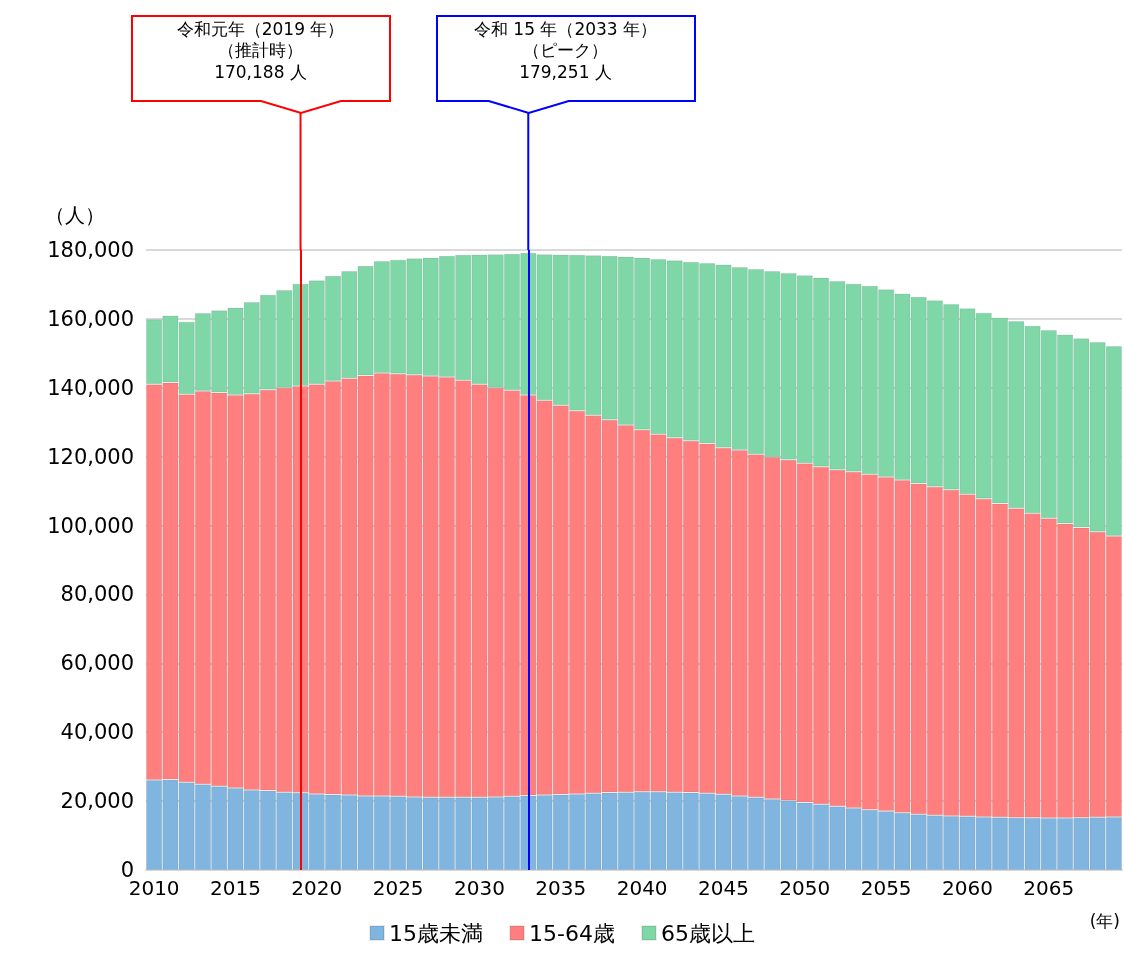 The height and width of the screenshot is (955, 1124). What do you see at coordinates (642, 888) in the screenshot?
I see `x-tick-label: 2040` at bounding box center [642, 888].